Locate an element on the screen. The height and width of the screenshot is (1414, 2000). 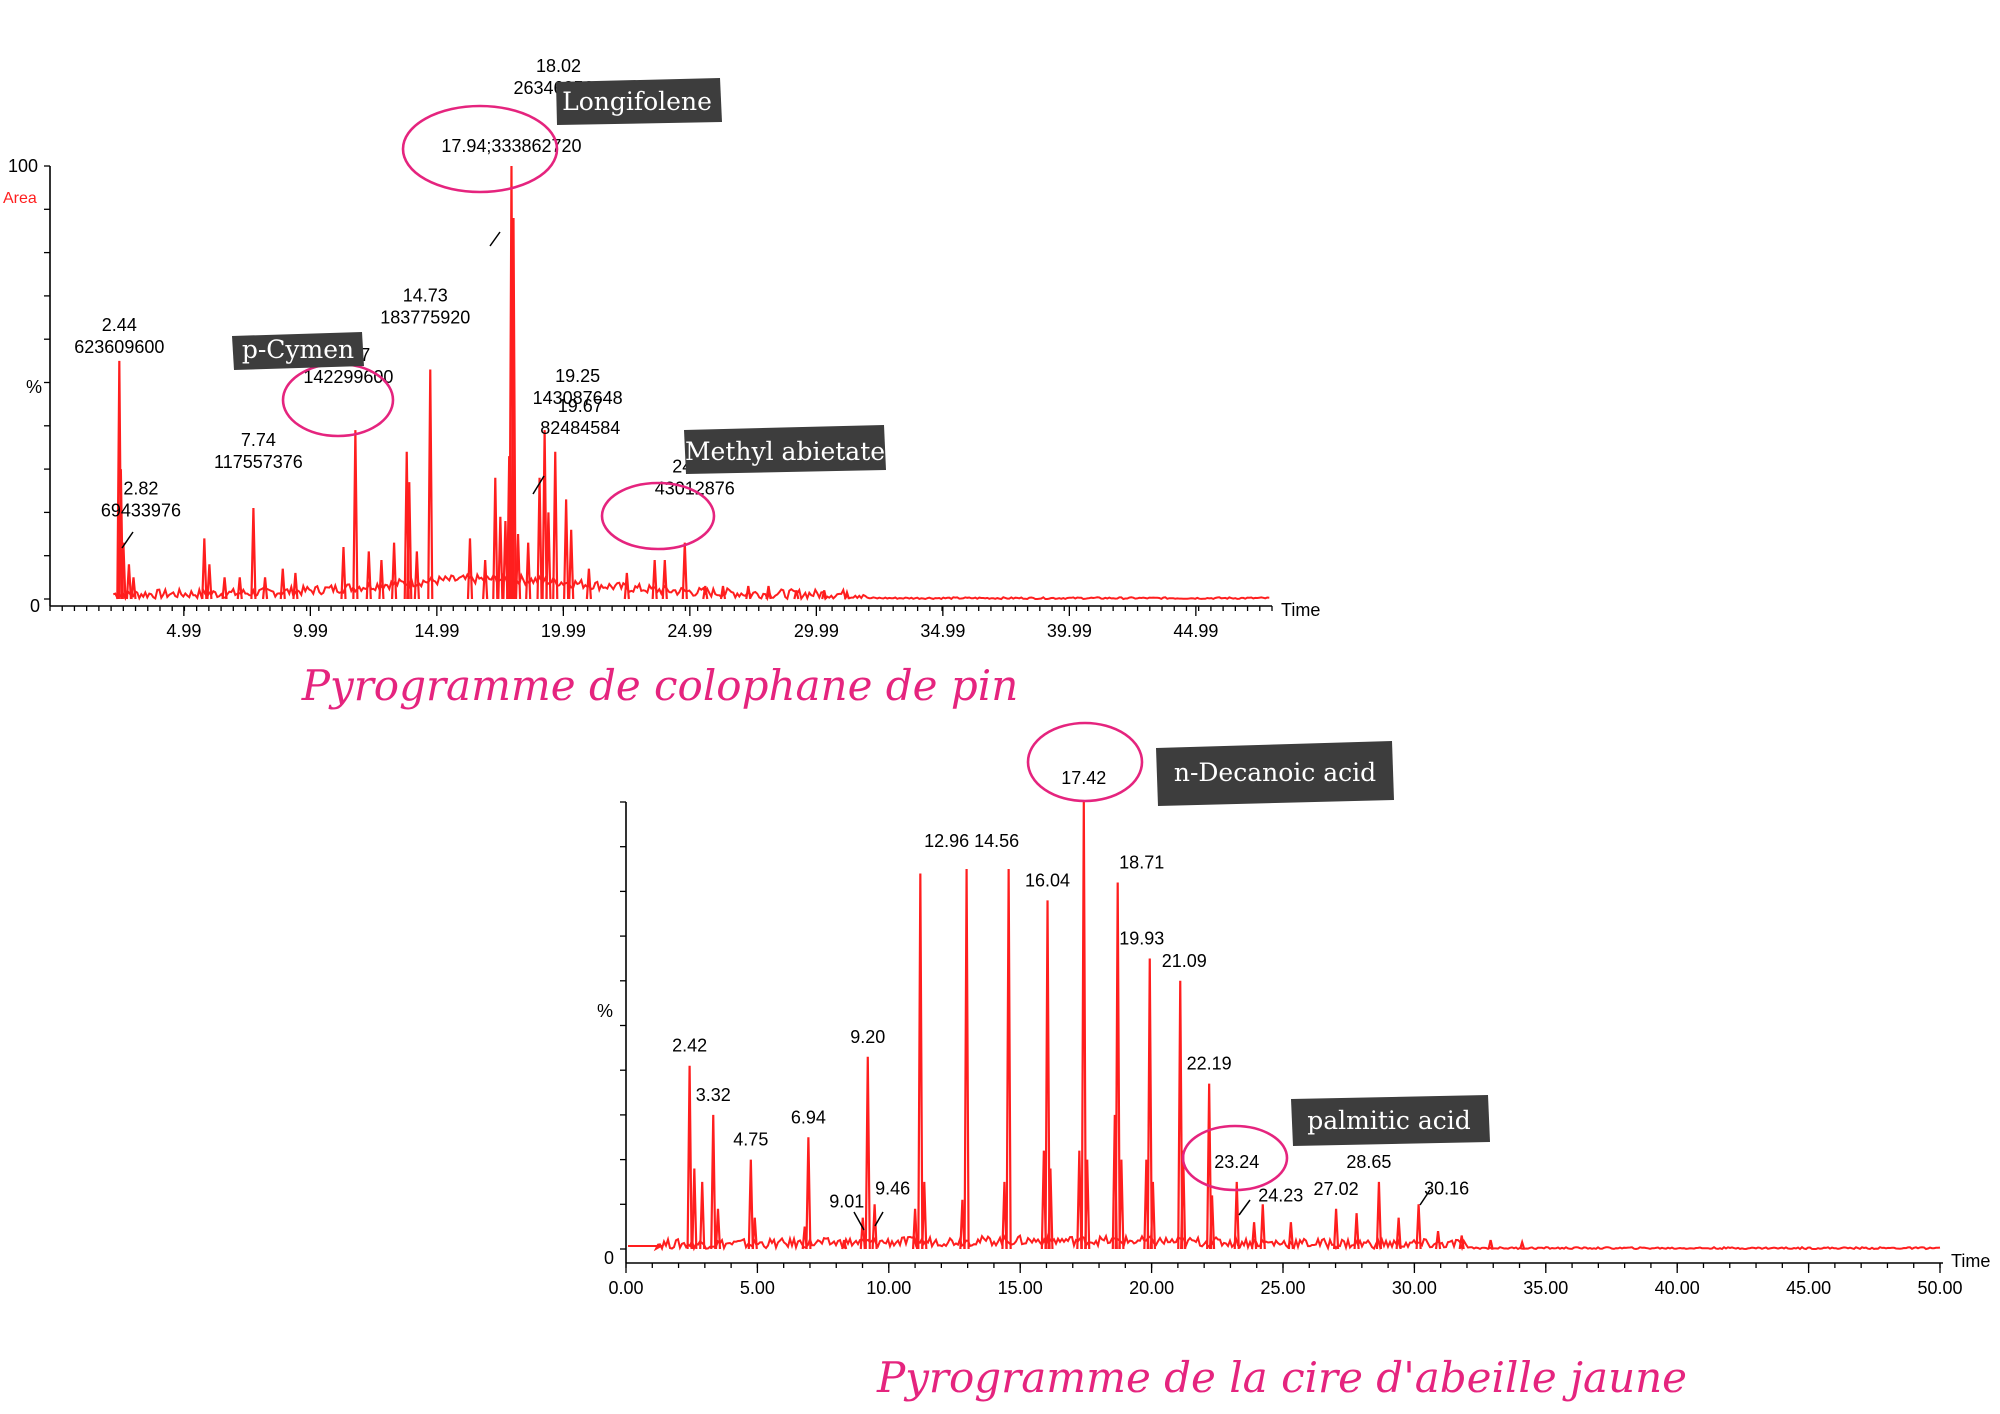
peak-label-area: 143087648 is located at coordinates (578, 398).